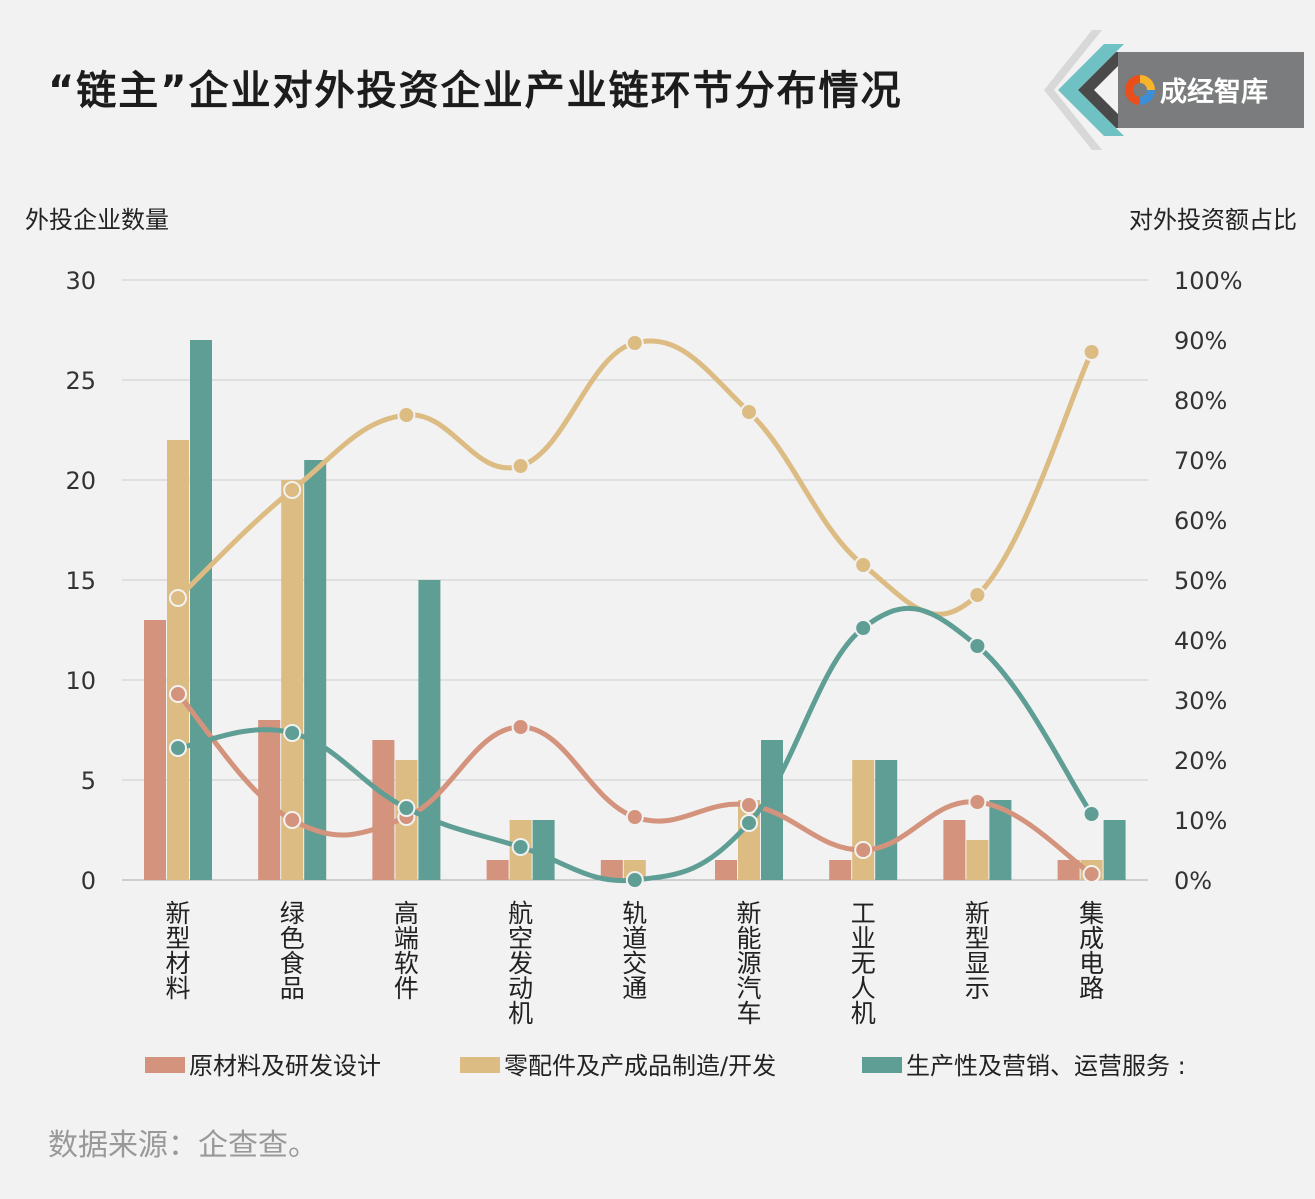  What do you see at coordinates (475, 91) in the screenshot?
I see `chart-title: “链主”企业对外投资企业产业链环节分布情况` at bounding box center [475, 91].